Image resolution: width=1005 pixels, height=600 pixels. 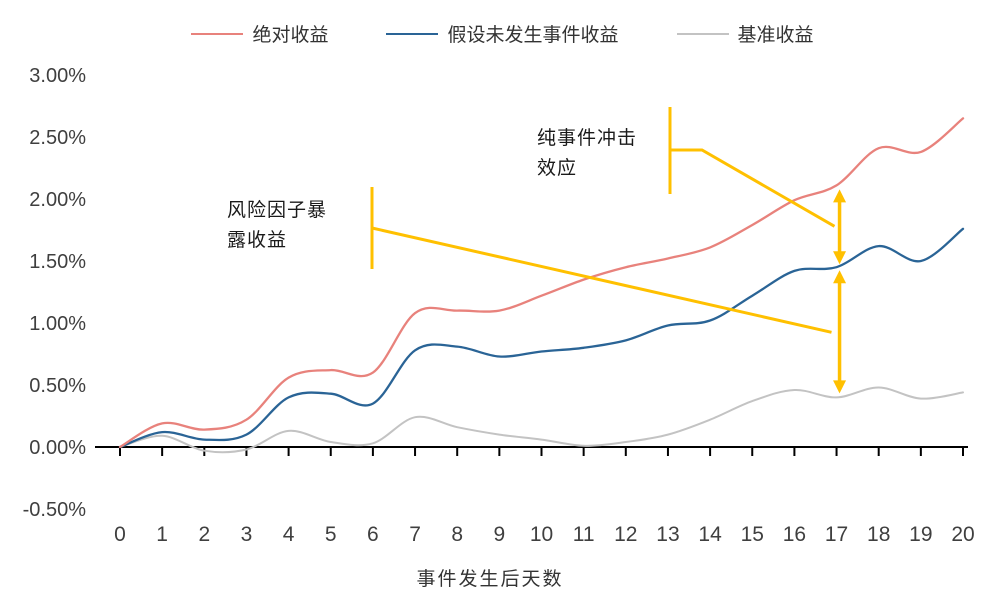 I want to click on y-tick-label: 1.50%, so click(x=57, y=262).